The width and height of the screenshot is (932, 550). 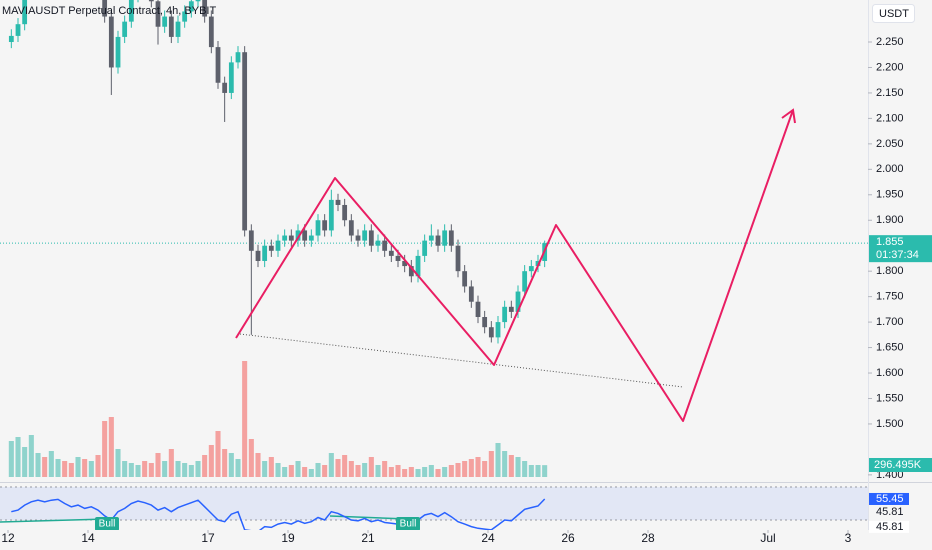 What do you see at coordinates (890, 398) in the screenshot?
I see `y-tick-label: 1.550` at bounding box center [890, 398].